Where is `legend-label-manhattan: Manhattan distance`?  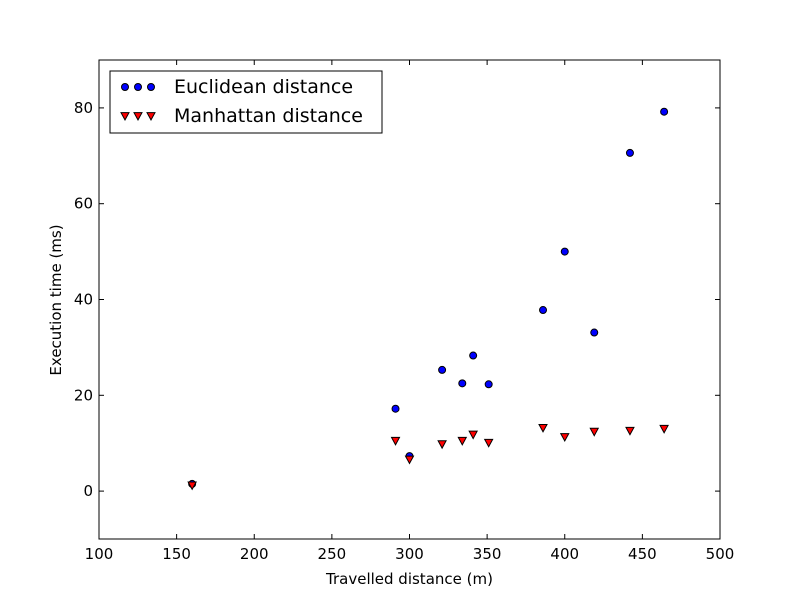
legend-label-manhattan: Manhattan distance is located at coordinates (268, 116).